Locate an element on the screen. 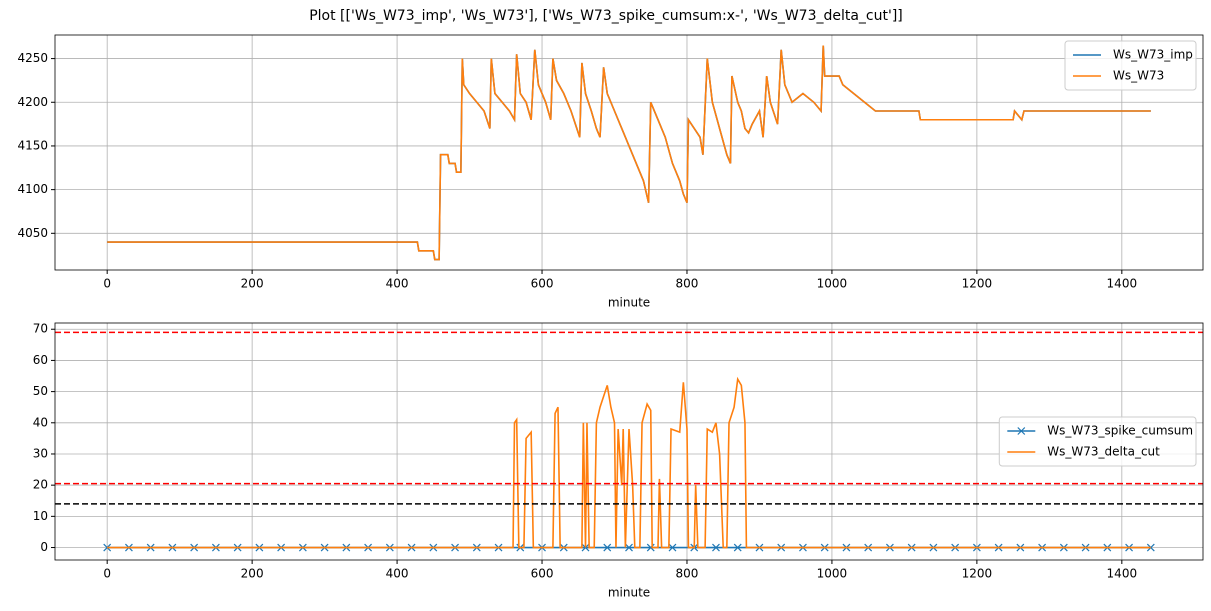  y-tick-label: 4150 is located at coordinates (32, 145).